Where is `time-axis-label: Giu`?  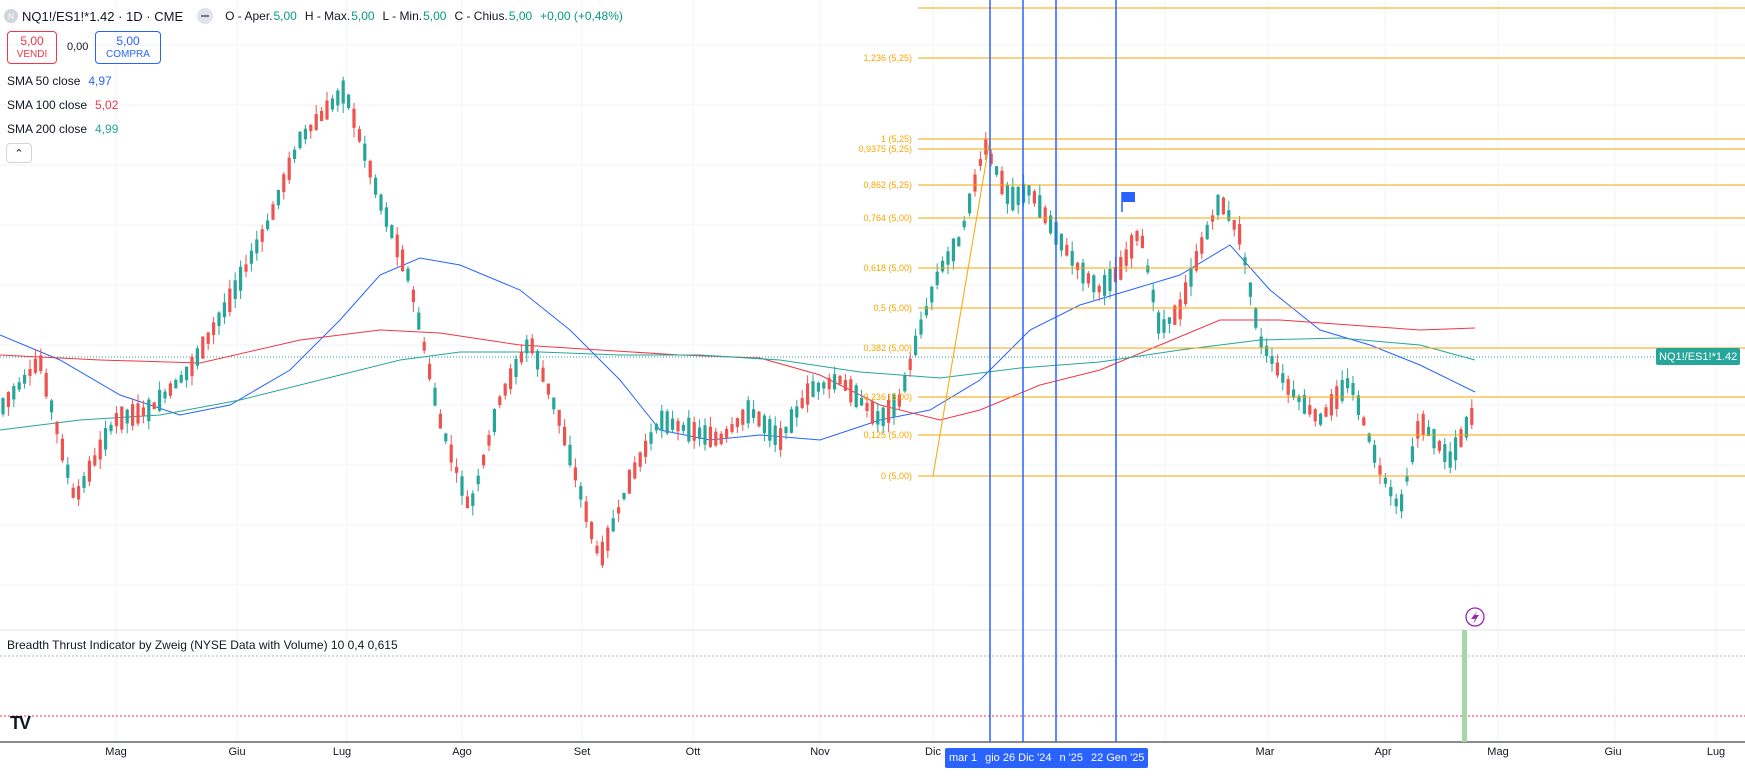
time-axis-label: Giu is located at coordinates (237, 752).